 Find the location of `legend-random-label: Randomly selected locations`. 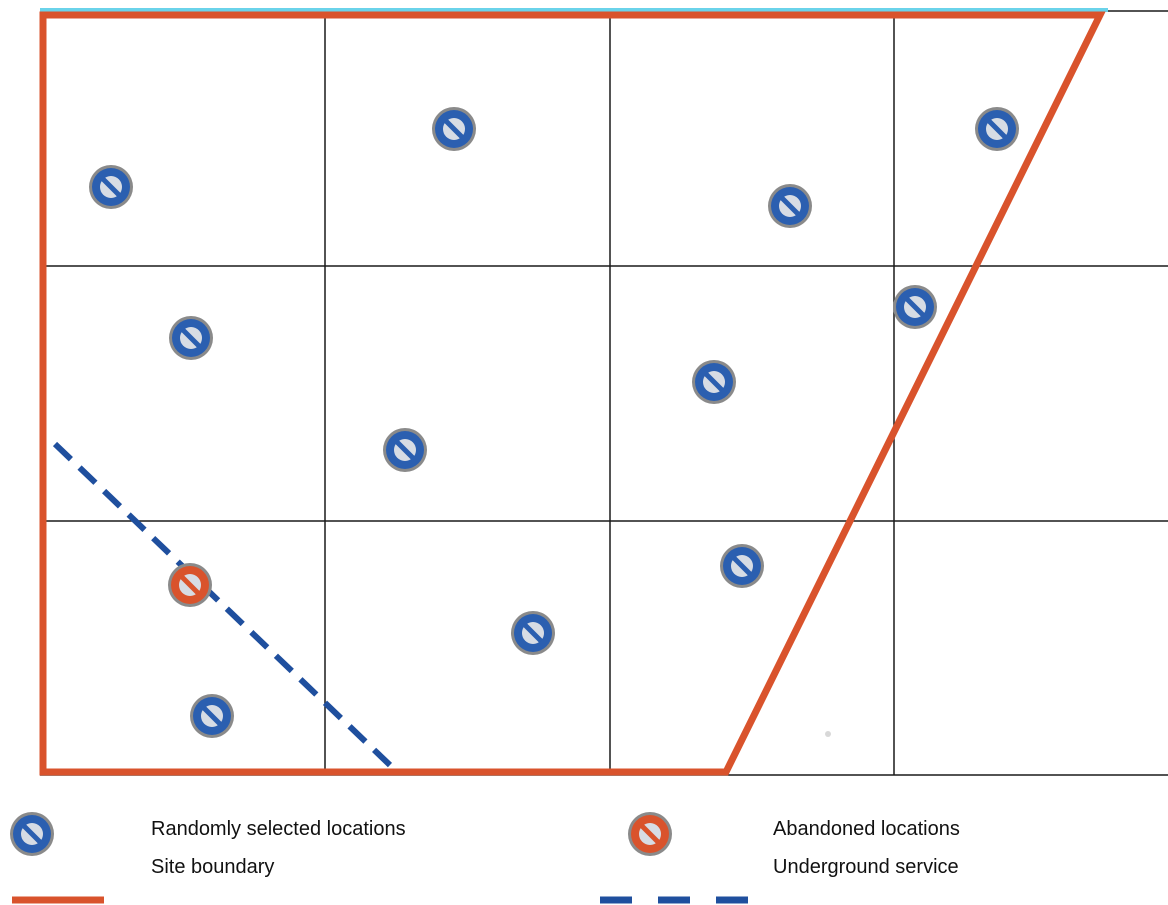

legend-random-label: Randomly selected locations is located at coordinates (278, 829).